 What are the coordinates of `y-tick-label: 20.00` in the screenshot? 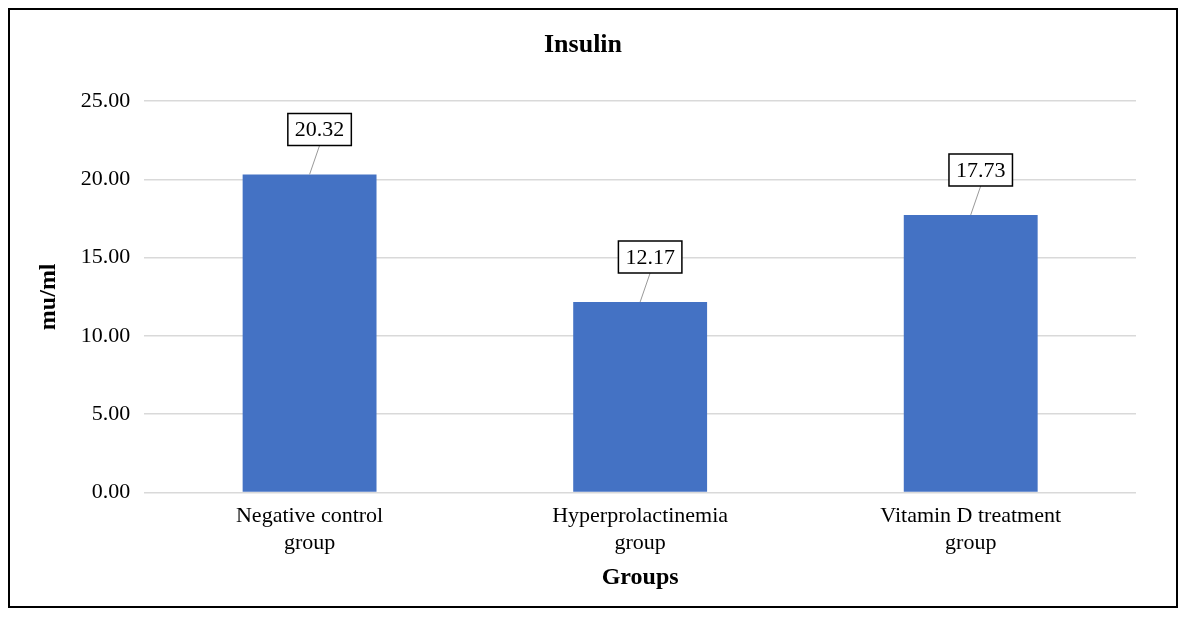 It's located at (105, 178).